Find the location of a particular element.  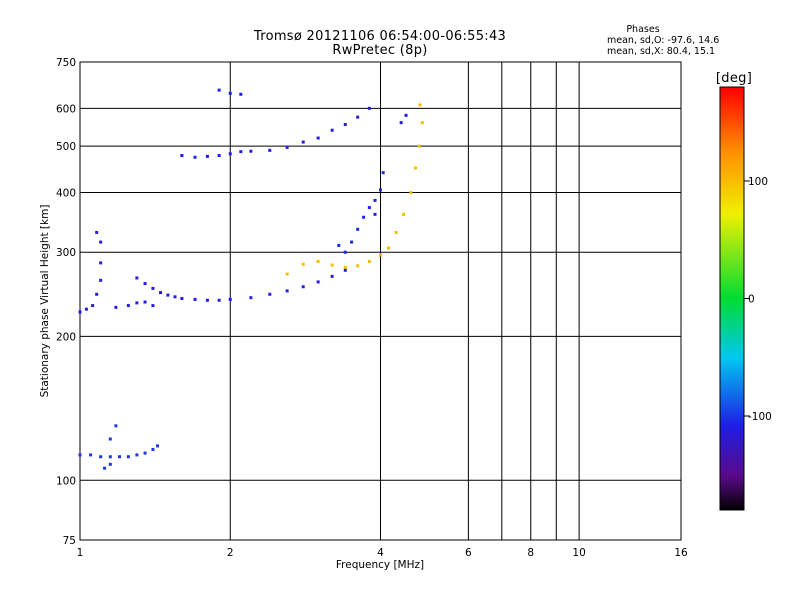

stats-line-x: mean, sd,X: 80.4, 15.1 is located at coordinates (661, 51).